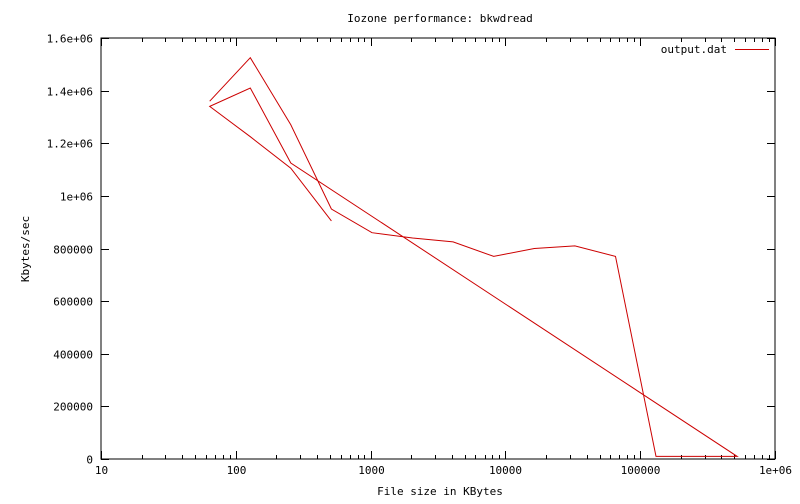 The image size is (800, 504). Describe the element at coordinates (73, 302) in the screenshot. I see `y-tick-label: 600000` at that location.